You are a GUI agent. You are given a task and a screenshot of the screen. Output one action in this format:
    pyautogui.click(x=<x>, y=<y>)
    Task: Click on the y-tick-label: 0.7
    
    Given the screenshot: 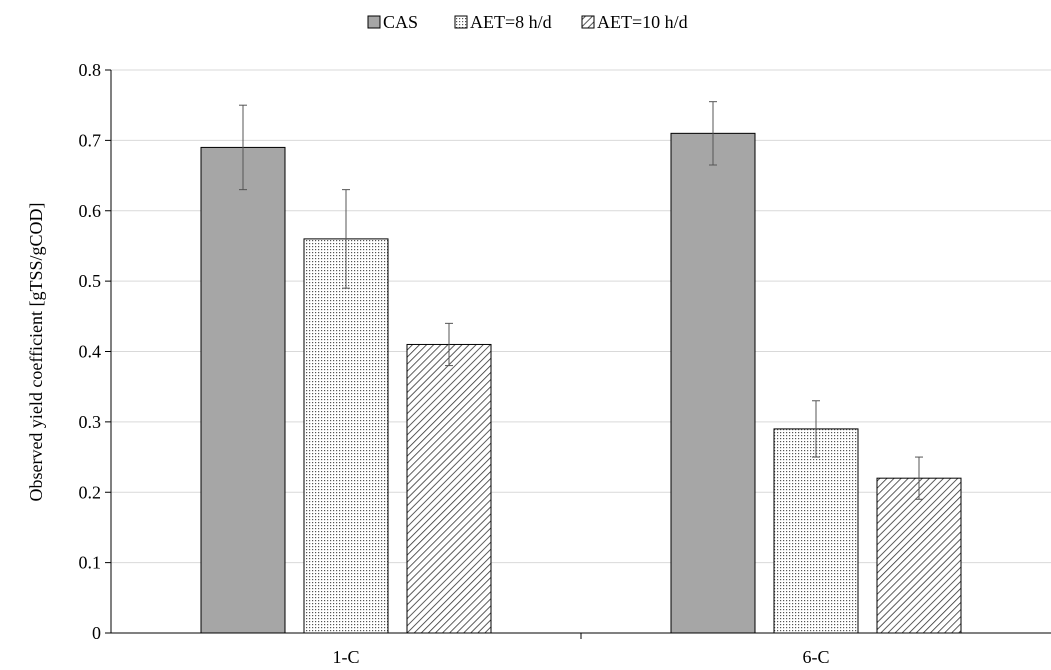 What is the action you would take?
    pyautogui.click(x=90, y=140)
    